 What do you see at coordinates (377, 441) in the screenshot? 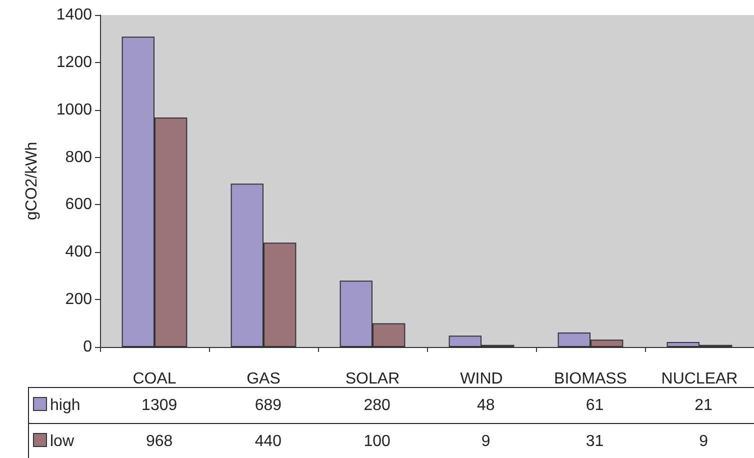
I see `data-label: 100` at bounding box center [377, 441].